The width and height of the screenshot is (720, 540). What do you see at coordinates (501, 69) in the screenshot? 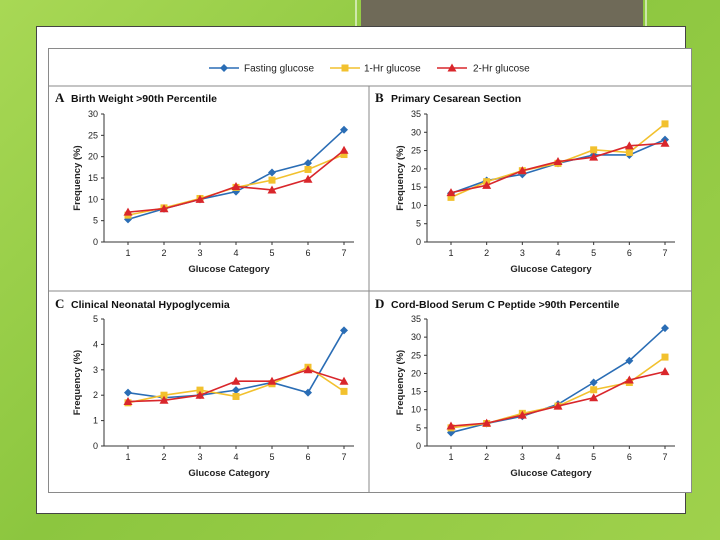
I see `legend-label: 2-Hr glucose` at bounding box center [501, 69].